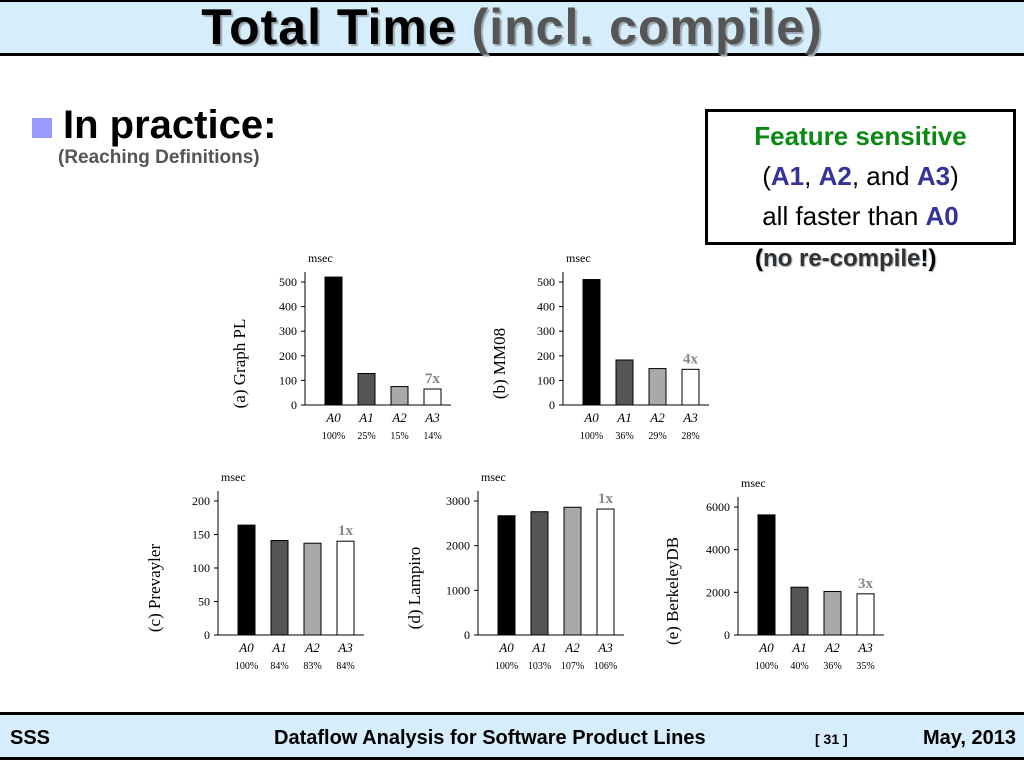 The height and width of the screenshot is (768, 1024). Describe the element at coordinates (831, 739) in the screenshot. I see `page-number: [ 31 ]` at that location.